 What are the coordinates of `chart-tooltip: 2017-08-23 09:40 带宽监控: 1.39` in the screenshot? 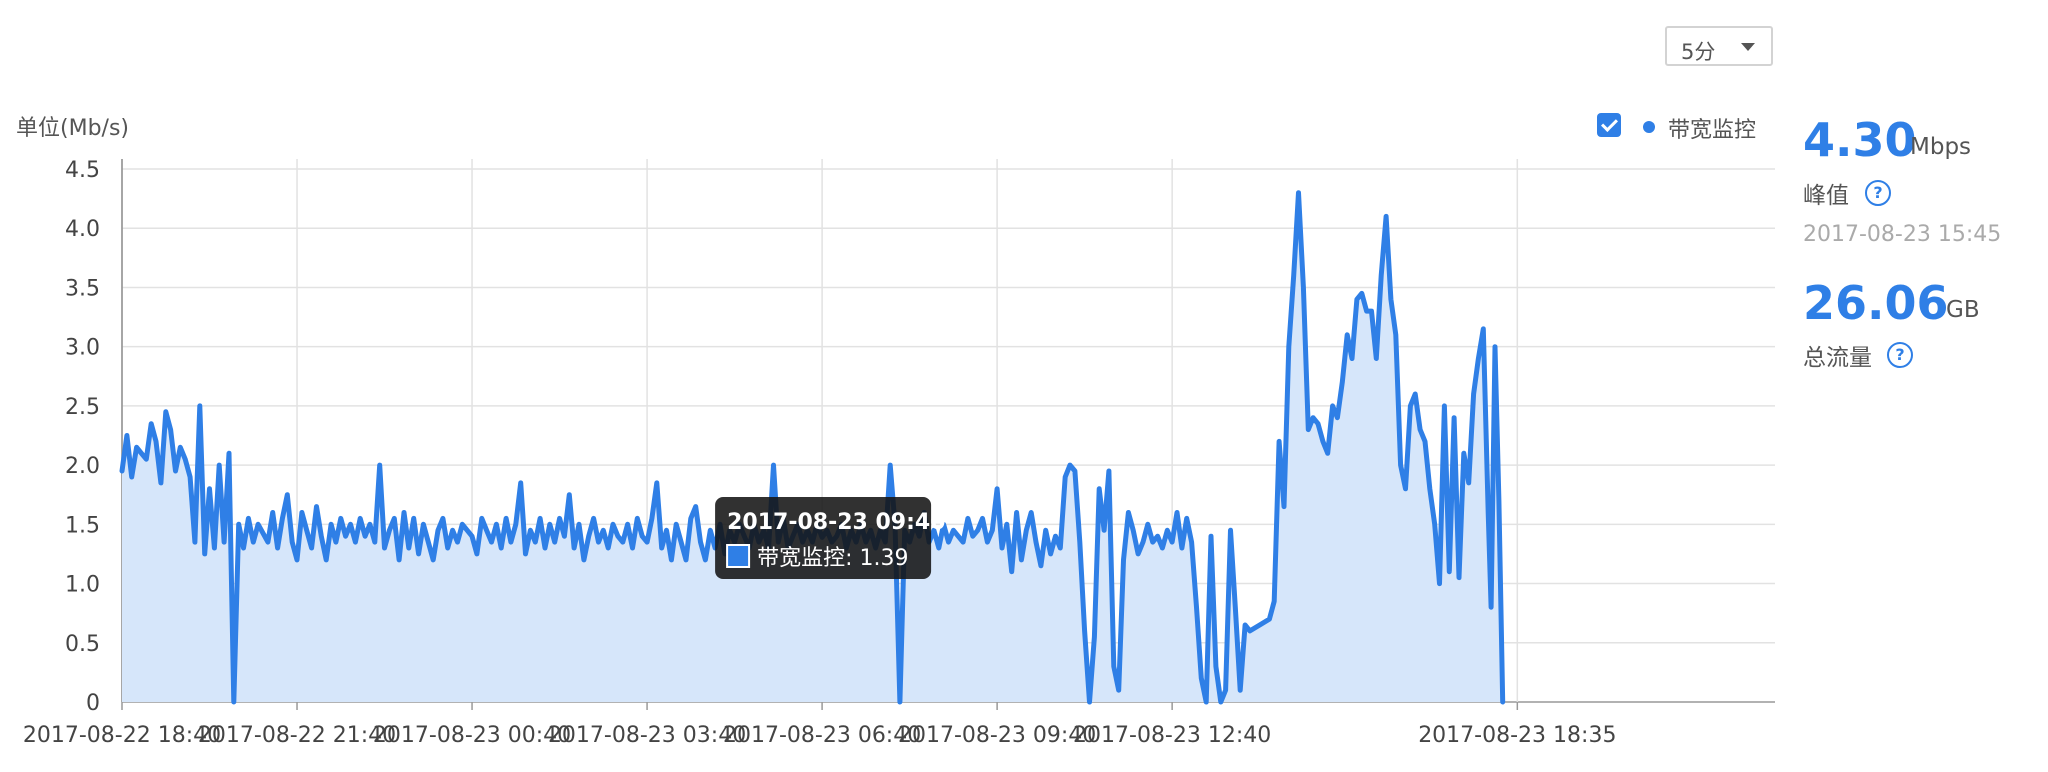 It's located at (830, 538).